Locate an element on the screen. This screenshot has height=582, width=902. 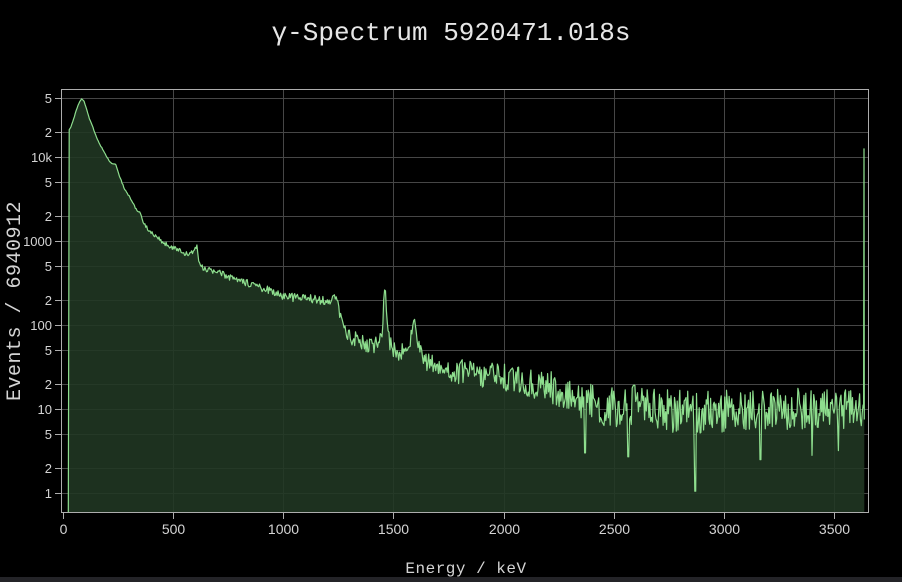
y-tick-label: 100 is located at coordinates (41, 325).